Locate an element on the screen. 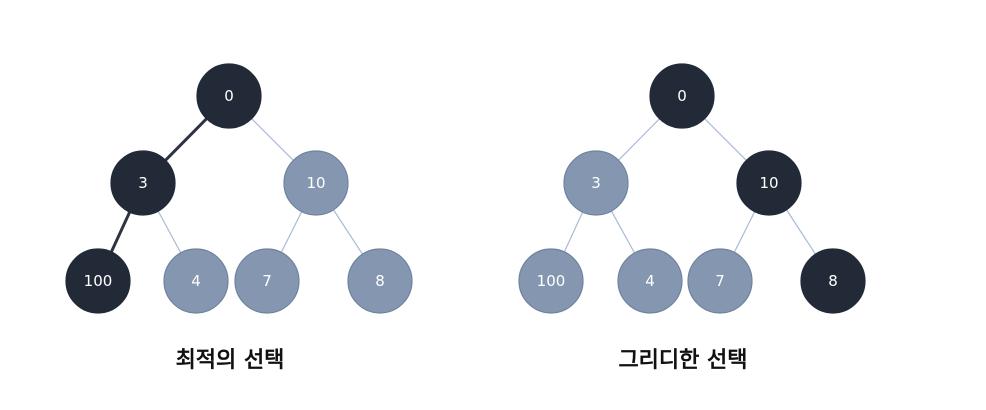 This screenshot has width=986, height=410. greedy-node-circle-right-right is located at coordinates (833, 281).